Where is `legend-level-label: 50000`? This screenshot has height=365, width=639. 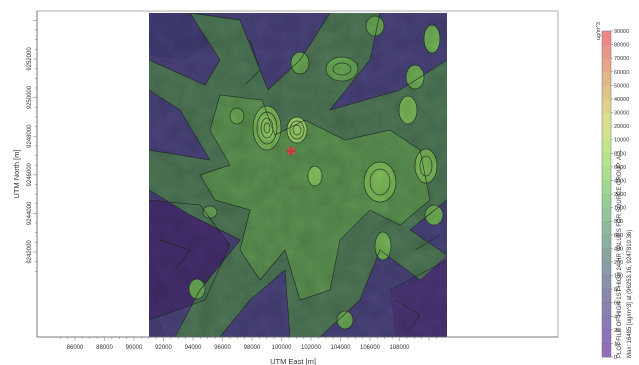 legend-level-label: 50000 is located at coordinates (621, 86).